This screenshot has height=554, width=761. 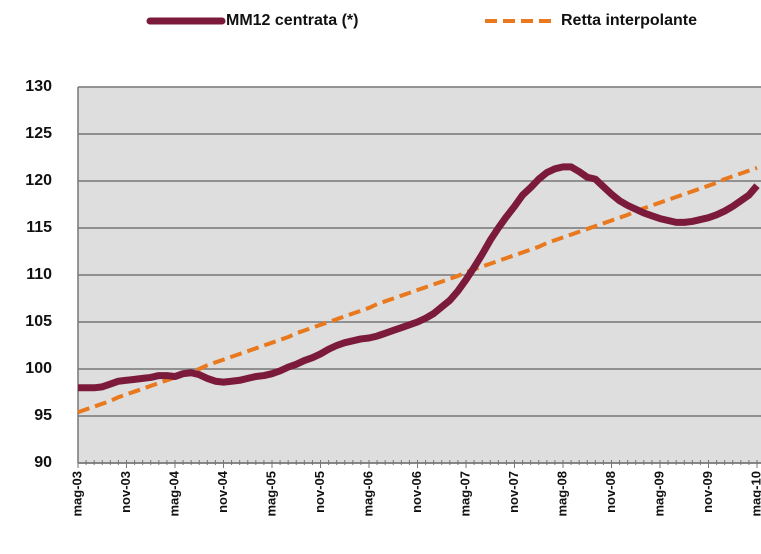 I want to click on x-tick-label: nov-03, so click(x=125, y=492).